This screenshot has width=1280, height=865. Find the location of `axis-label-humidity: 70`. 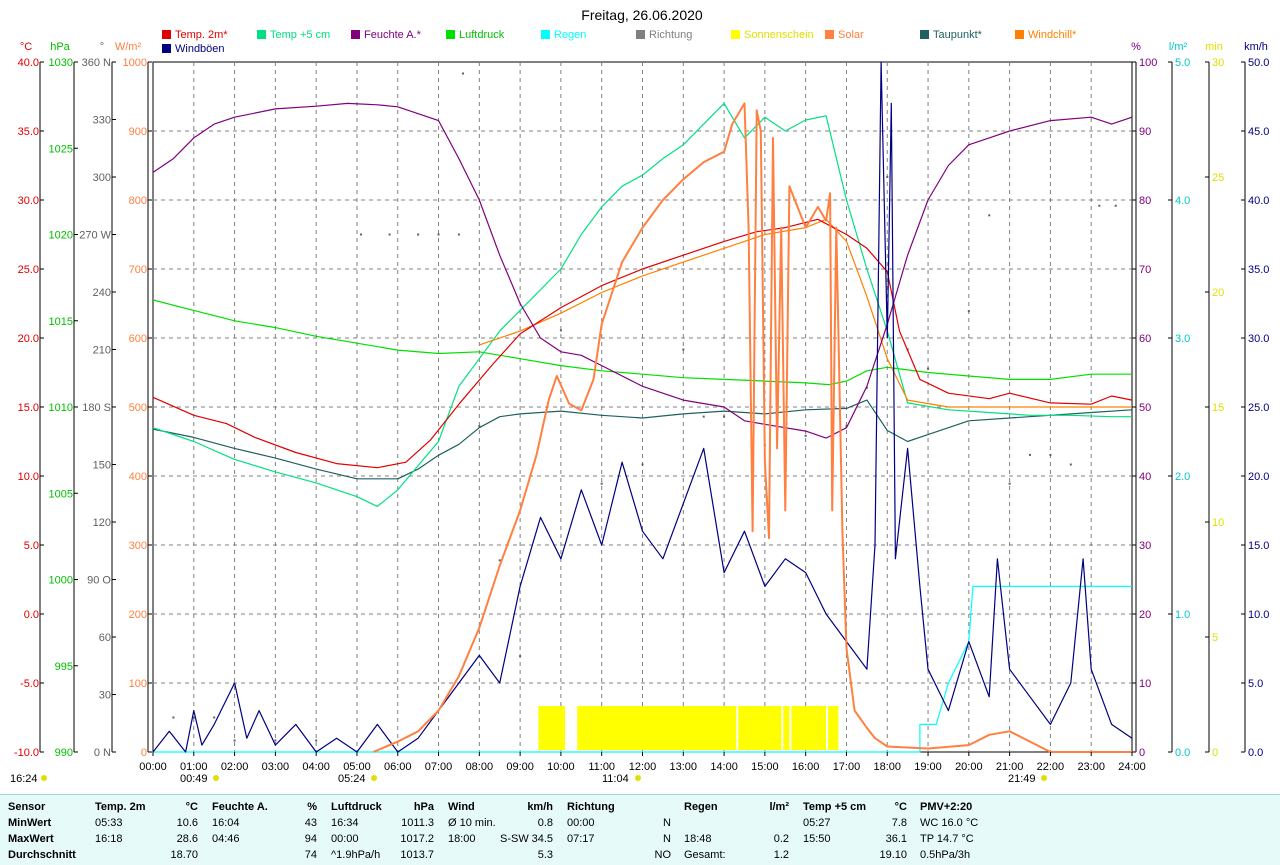

axis-label-humidity: 70 is located at coordinates (1145, 270).